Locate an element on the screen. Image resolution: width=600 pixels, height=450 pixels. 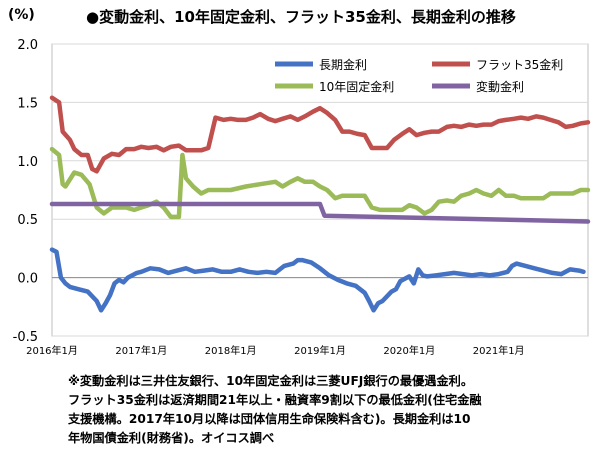
y-tick-label: 1.5 is located at coordinates (27, 103).